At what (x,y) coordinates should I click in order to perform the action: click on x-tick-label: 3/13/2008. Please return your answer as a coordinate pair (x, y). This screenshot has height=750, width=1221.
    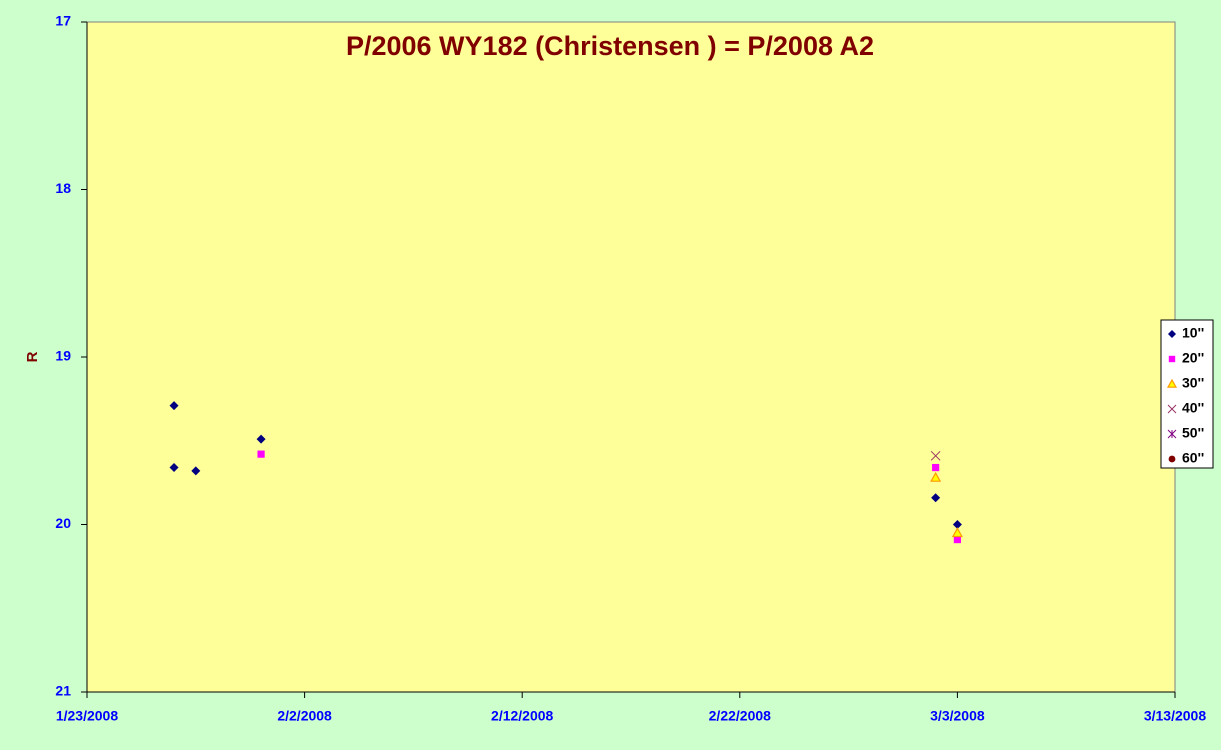
    Looking at the image, I should click on (1175, 716).